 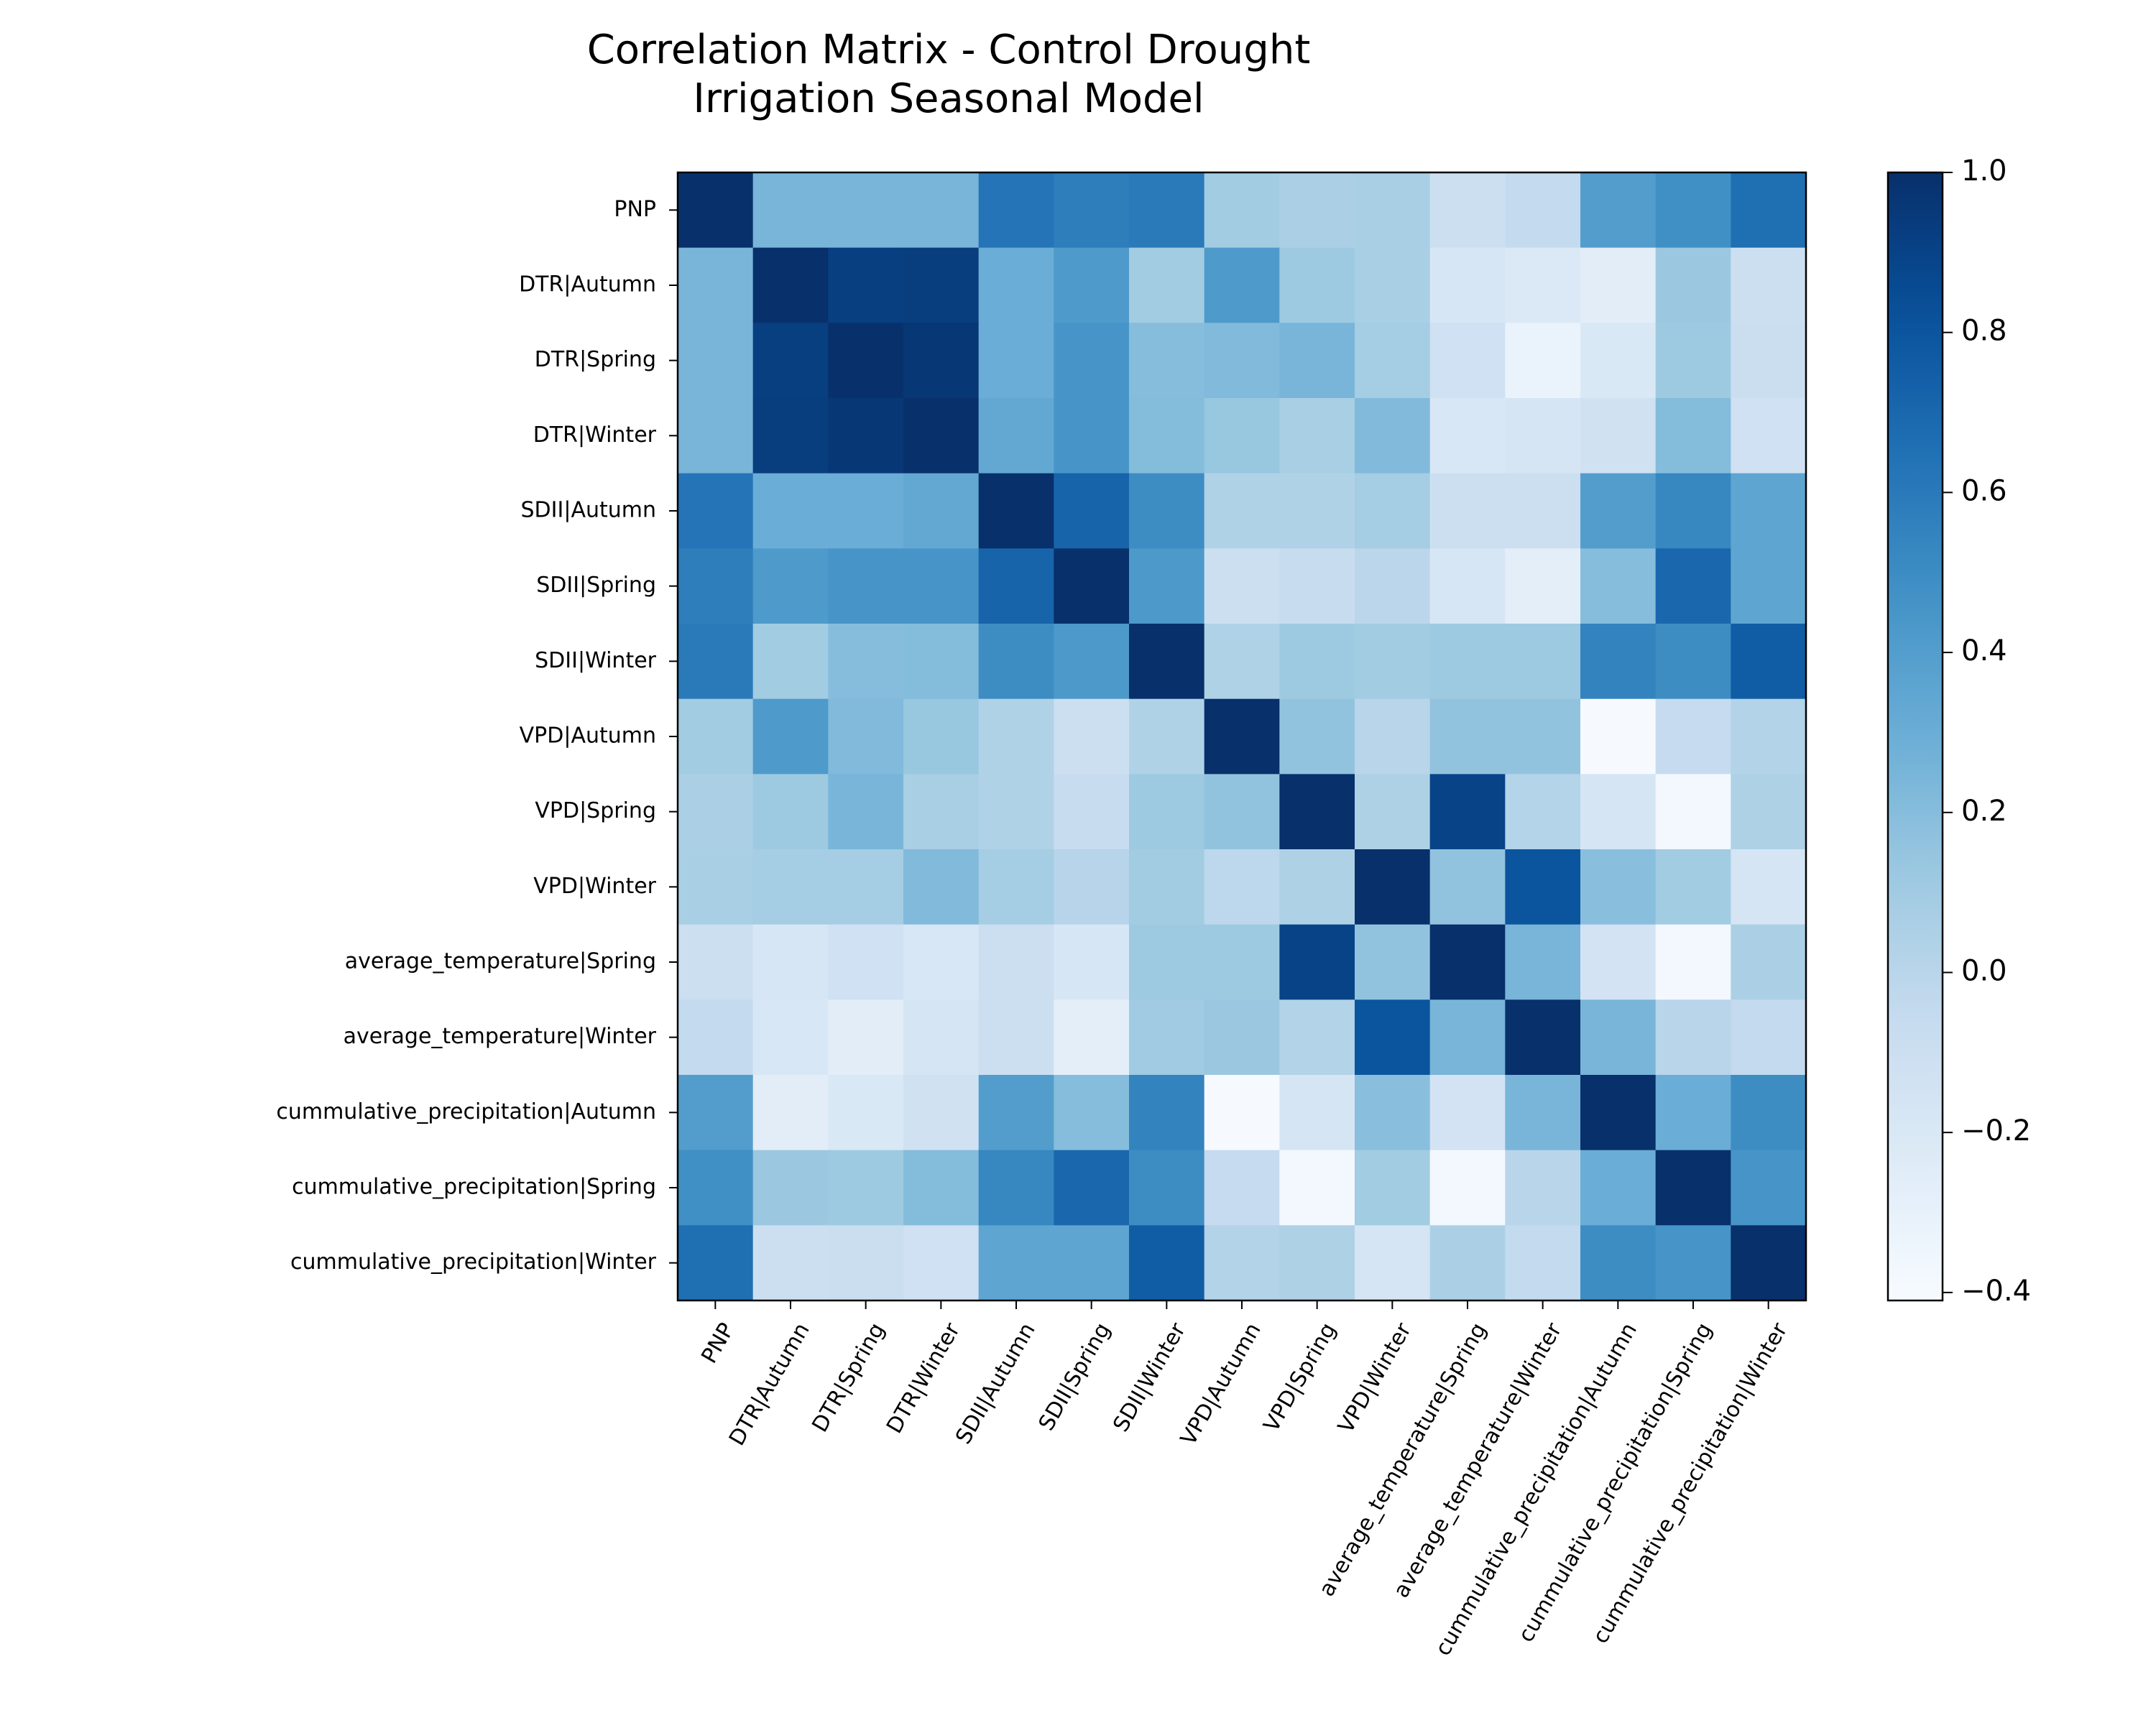 What do you see at coordinates (474, 1262) in the screenshot?
I see `y-tick-label: cummulative_precipitation|Winter` at bounding box center [474, 1262].